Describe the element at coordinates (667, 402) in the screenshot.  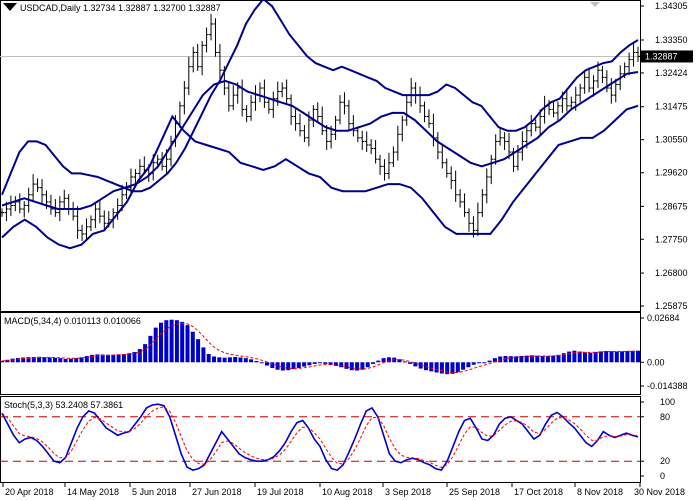
I see `stoch-axis-label: 100` at that location.